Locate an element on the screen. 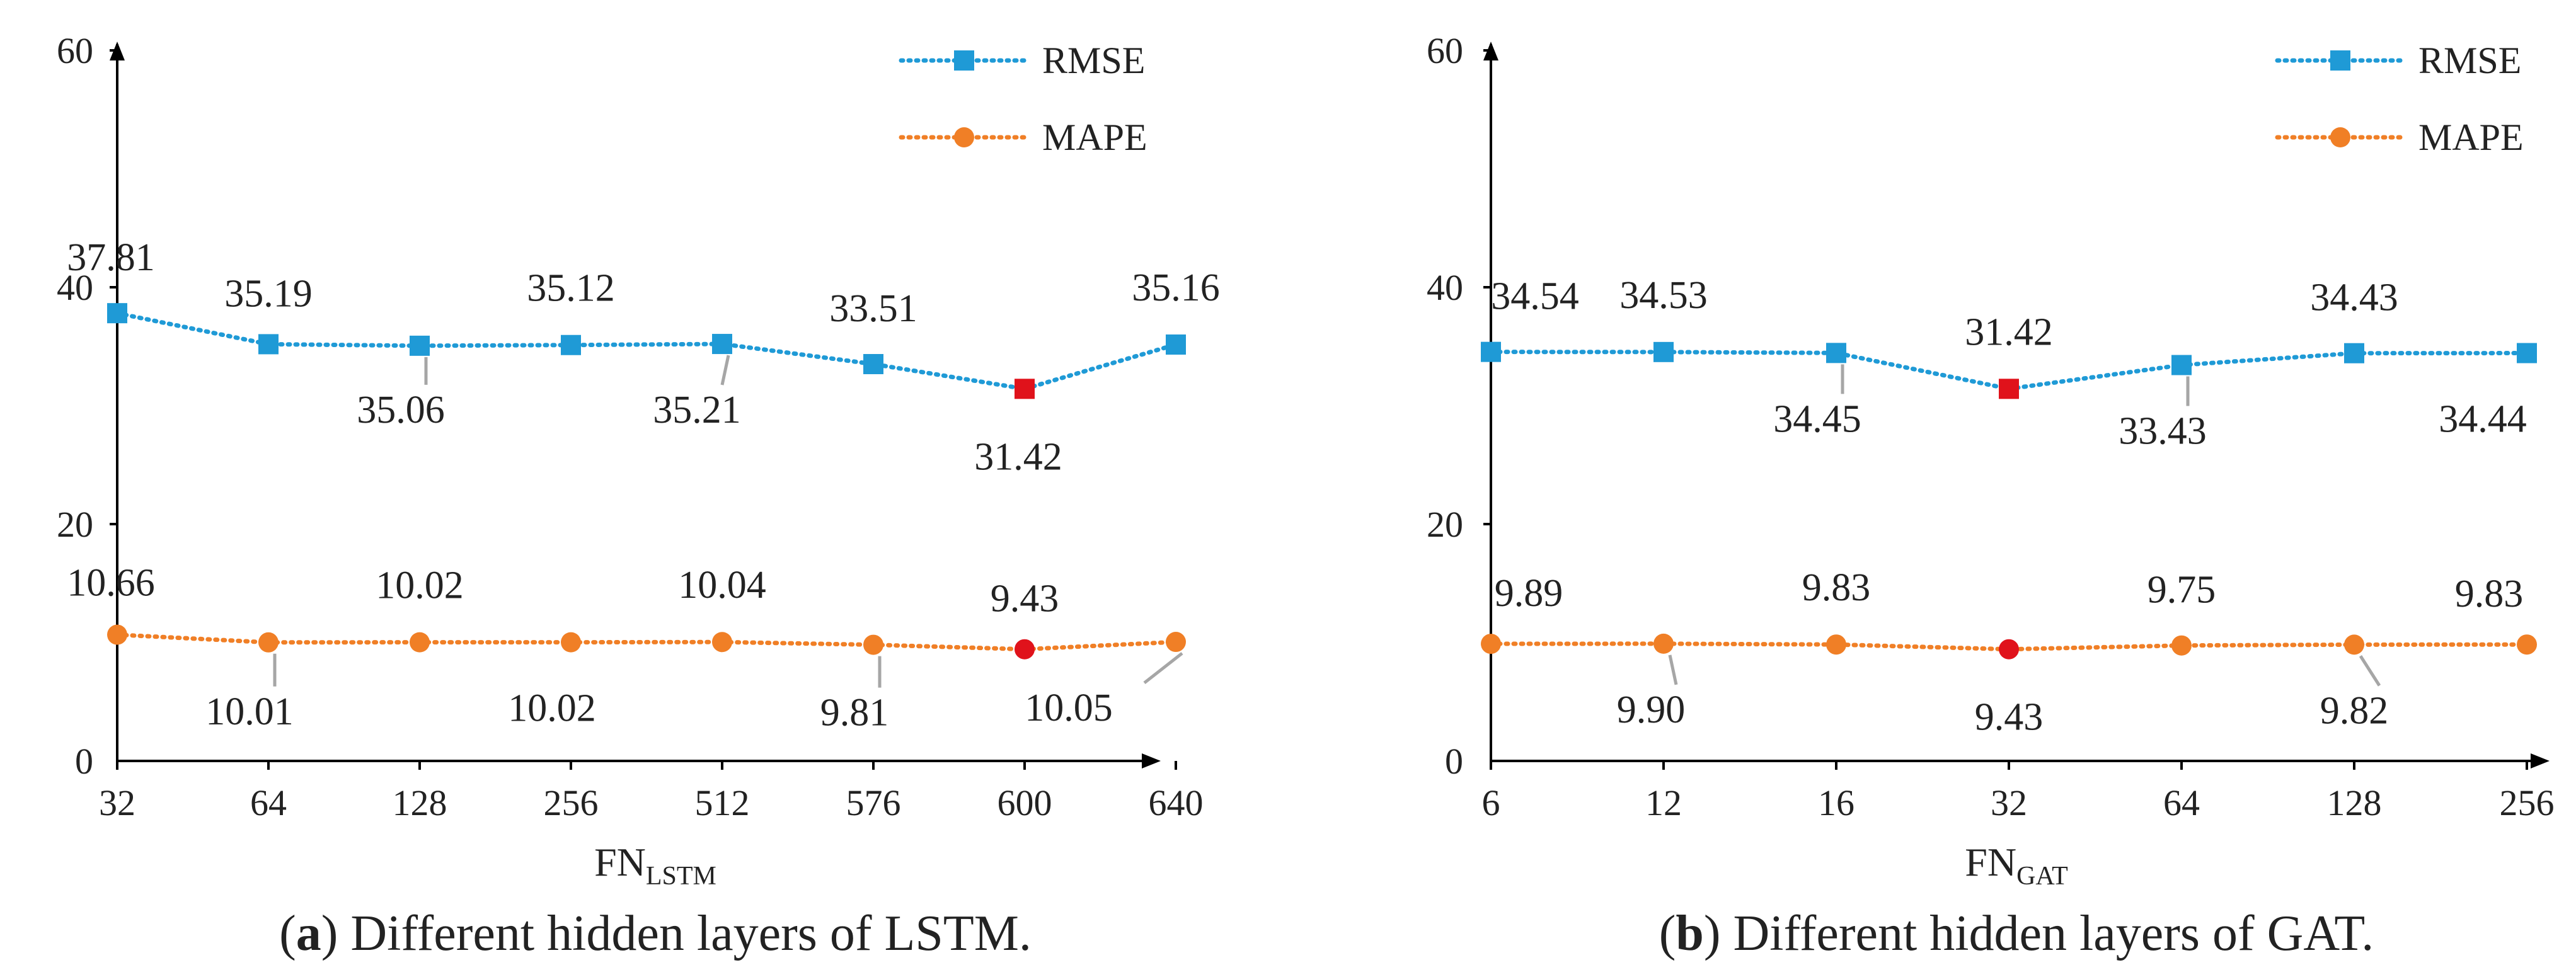 Image resolution: width=2576 pixels, height=977 pixels. caption-text: Different hidden layers of LSTM. is located at coordinates (690, 934).